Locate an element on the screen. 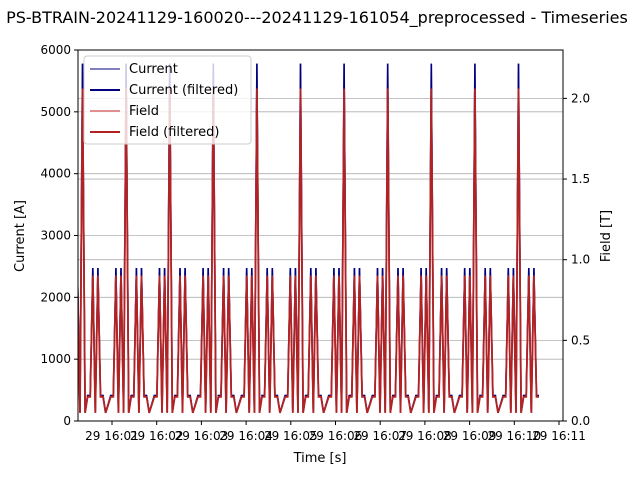  x-tick-label: 29 16:04 is located at coordinates (246, 436).